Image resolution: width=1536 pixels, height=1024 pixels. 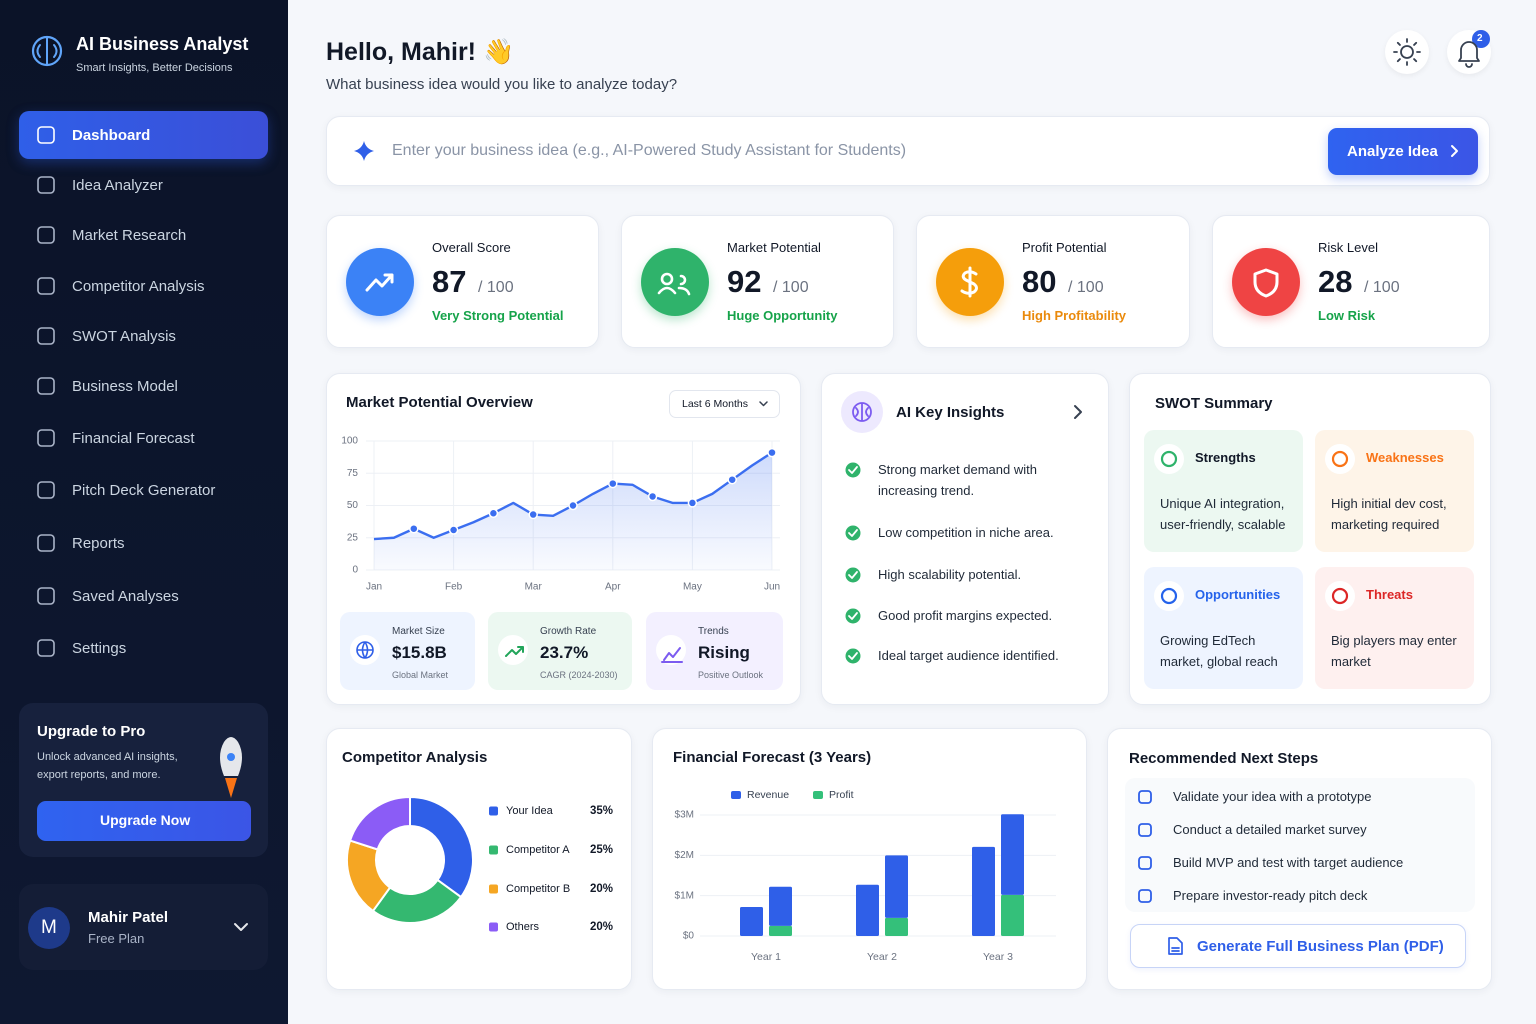 What do you see at coordinates (731, 674) in the screenshot?
I see `stat-note: Positive Outlook` at bounding box center [731, 674].